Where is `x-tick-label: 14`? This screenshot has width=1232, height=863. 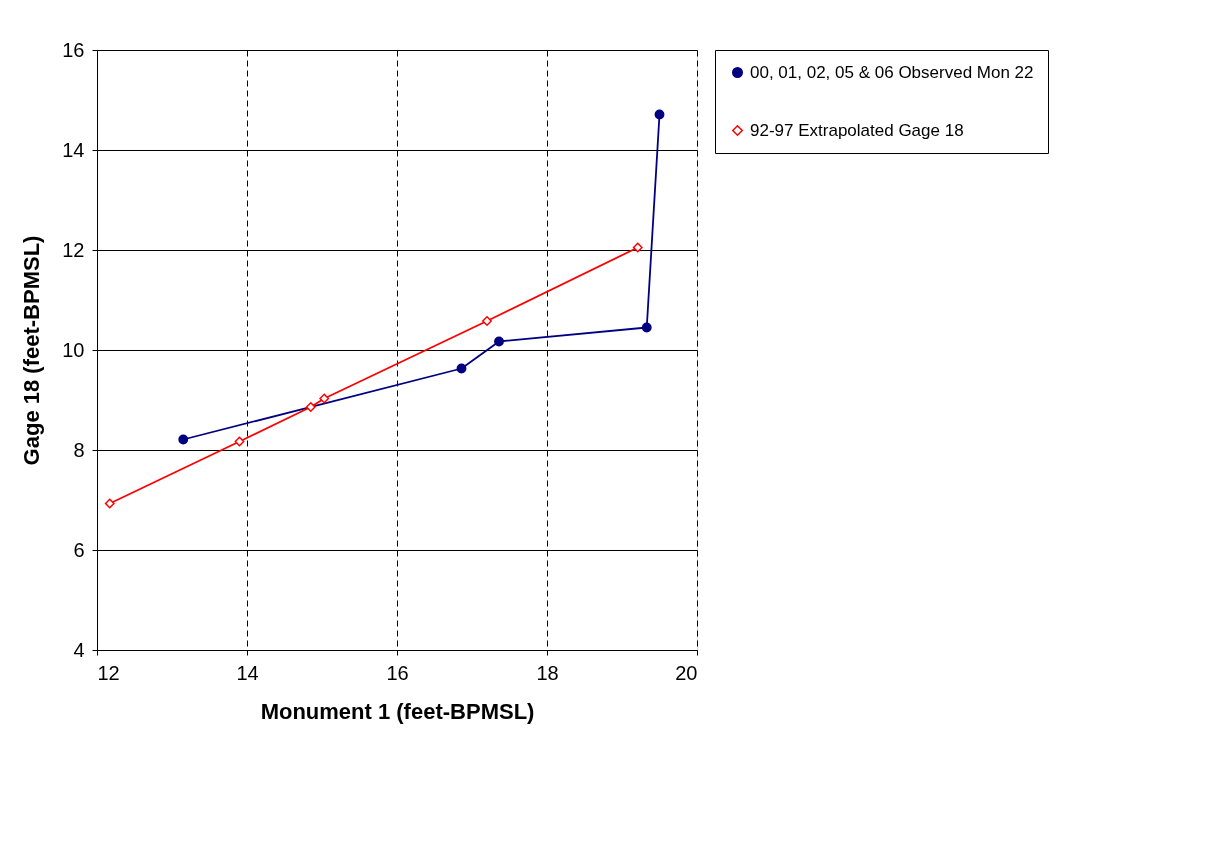
x-tick-label: 14 is located at coordinates (247, 672).